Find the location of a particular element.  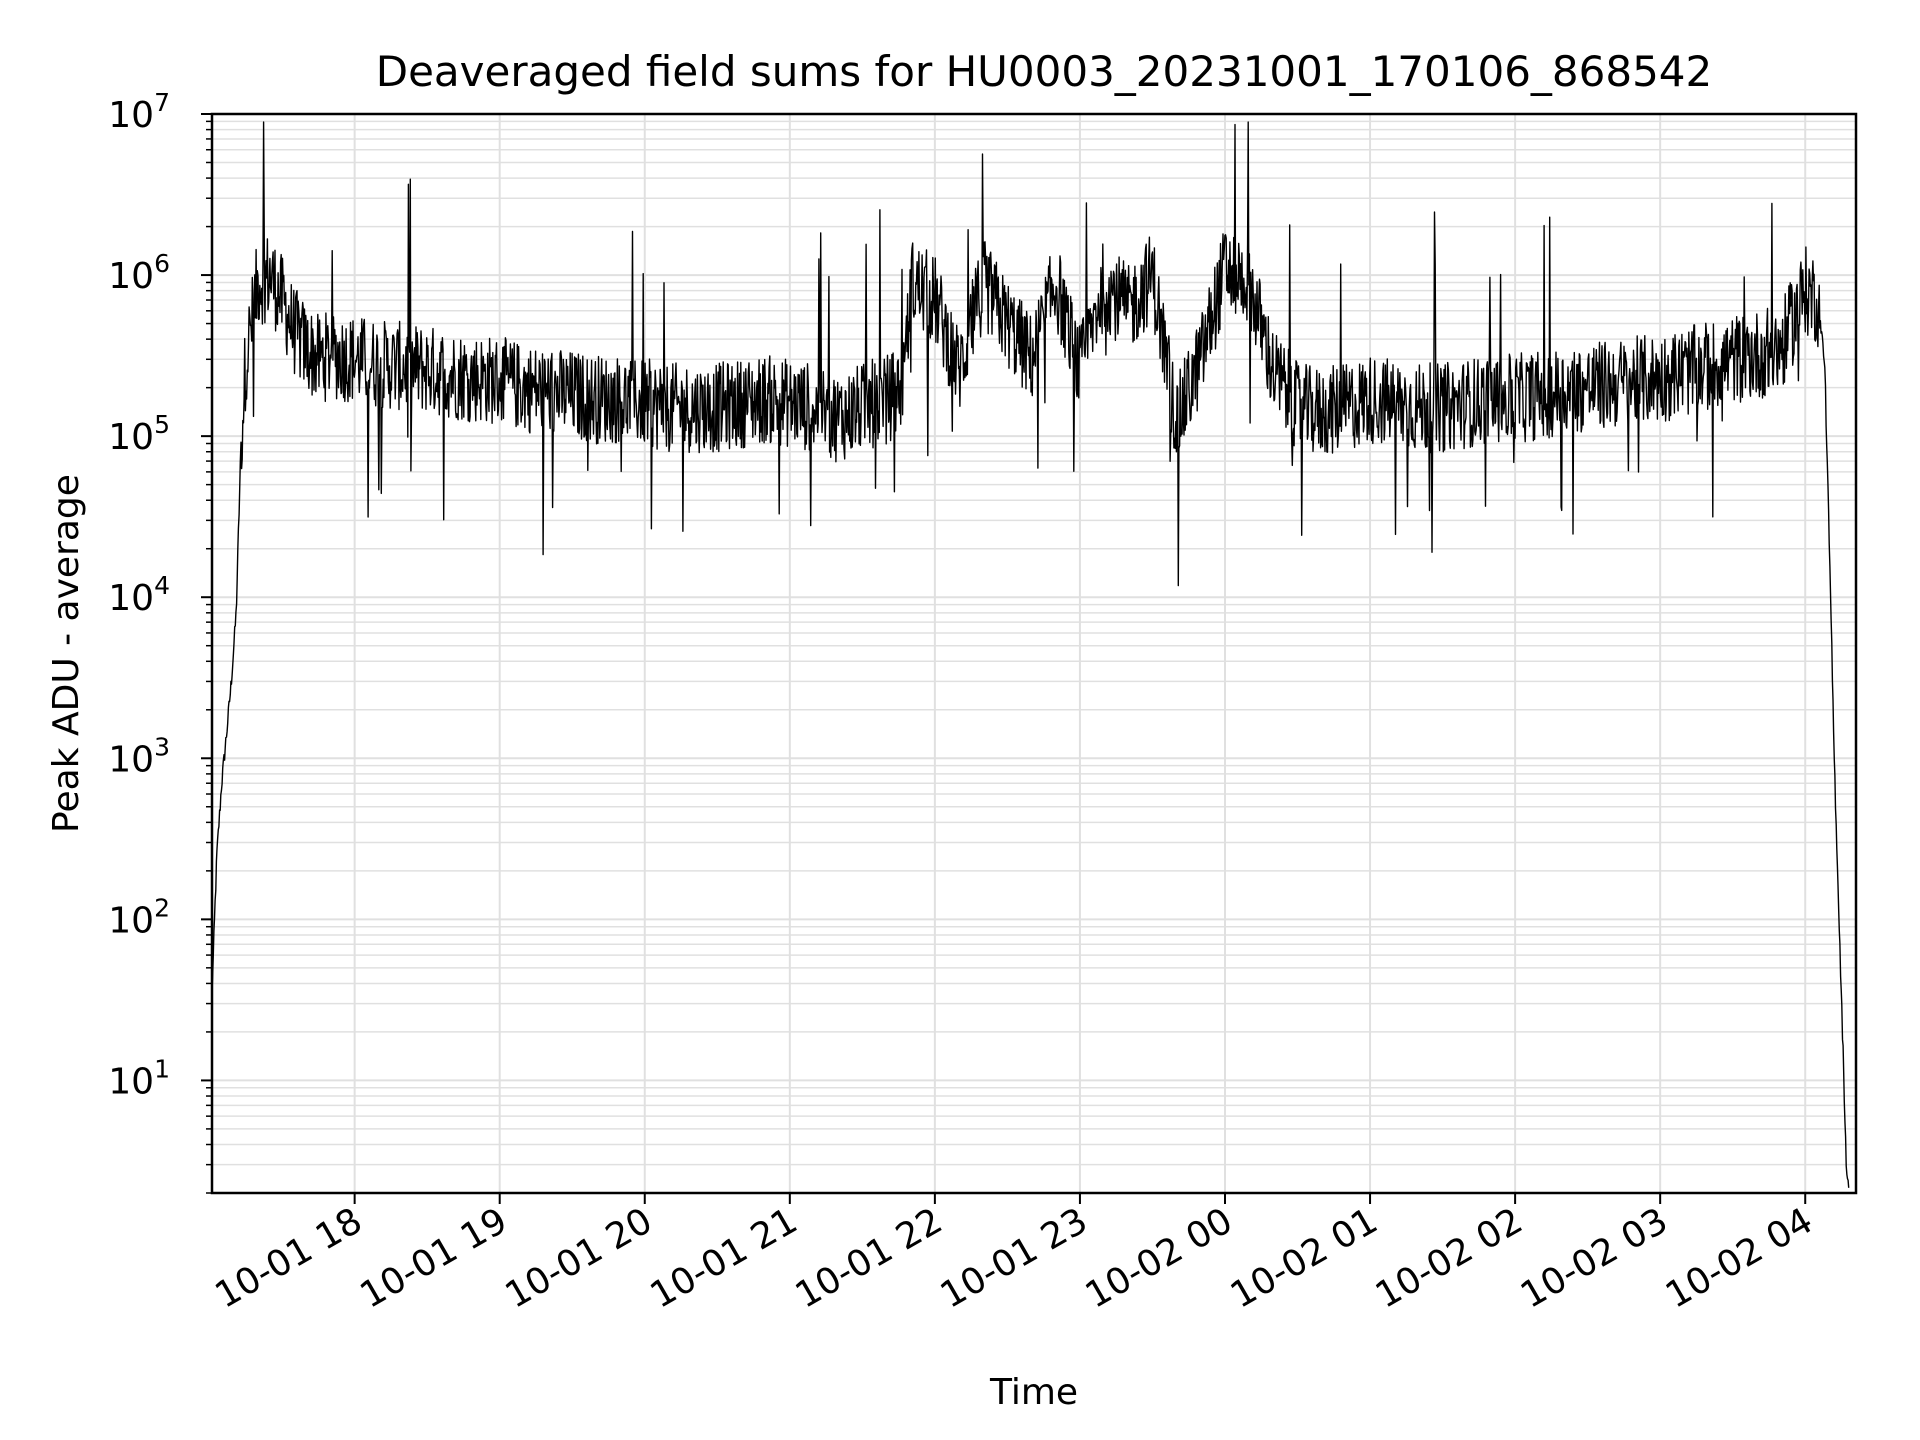

y-tick-label: 10⁶ is located at coordinates (139, 273).